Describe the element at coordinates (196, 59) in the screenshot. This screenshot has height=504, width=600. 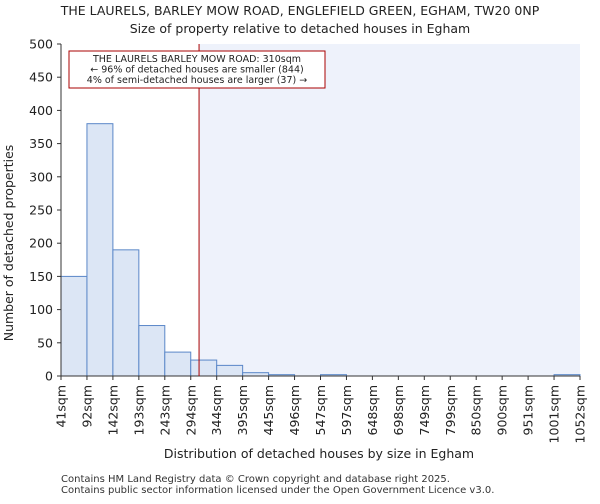
I see `annotation-line-1: THE LAURELS BARLEY MOW ROAD: 310sqm` at that location.